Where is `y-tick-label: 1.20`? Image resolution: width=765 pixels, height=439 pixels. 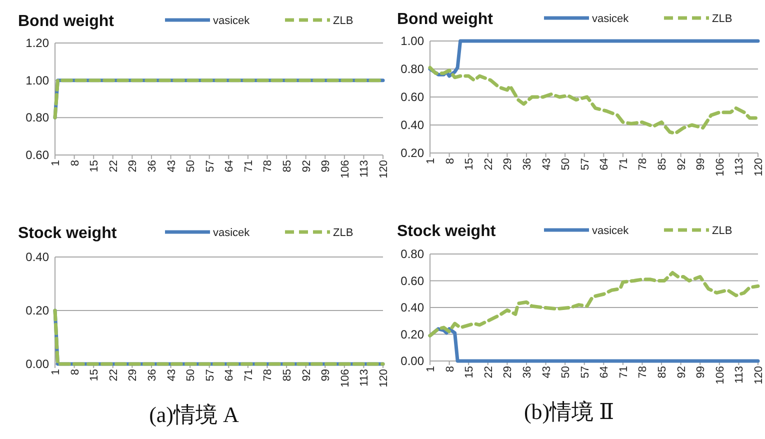
y-tick-label: 1.20 is located at coordinates (38, 43).